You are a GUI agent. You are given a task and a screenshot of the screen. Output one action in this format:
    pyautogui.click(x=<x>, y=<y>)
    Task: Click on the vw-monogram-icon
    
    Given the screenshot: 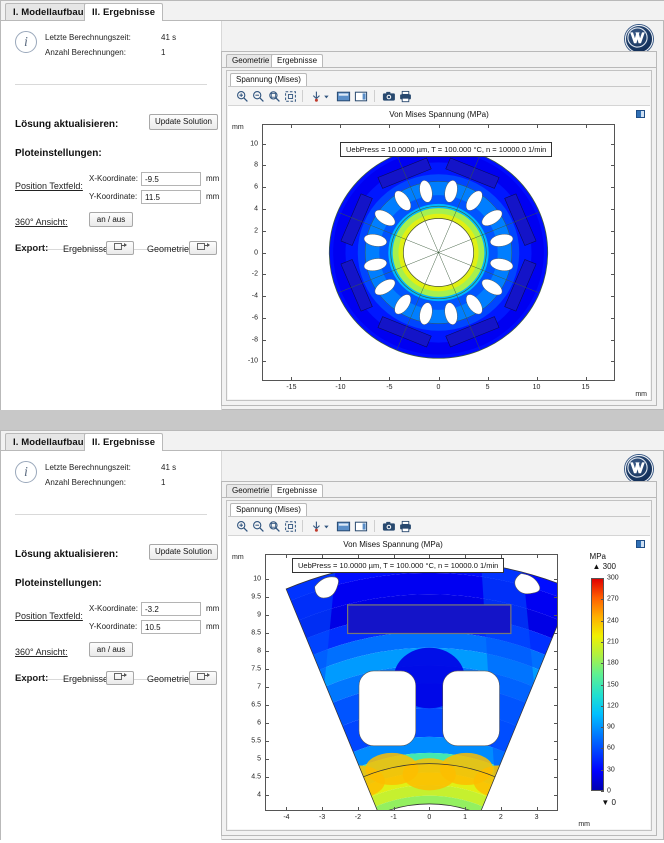 What is the action you would take?
    pyautogui.click(x=637, y=467)
    